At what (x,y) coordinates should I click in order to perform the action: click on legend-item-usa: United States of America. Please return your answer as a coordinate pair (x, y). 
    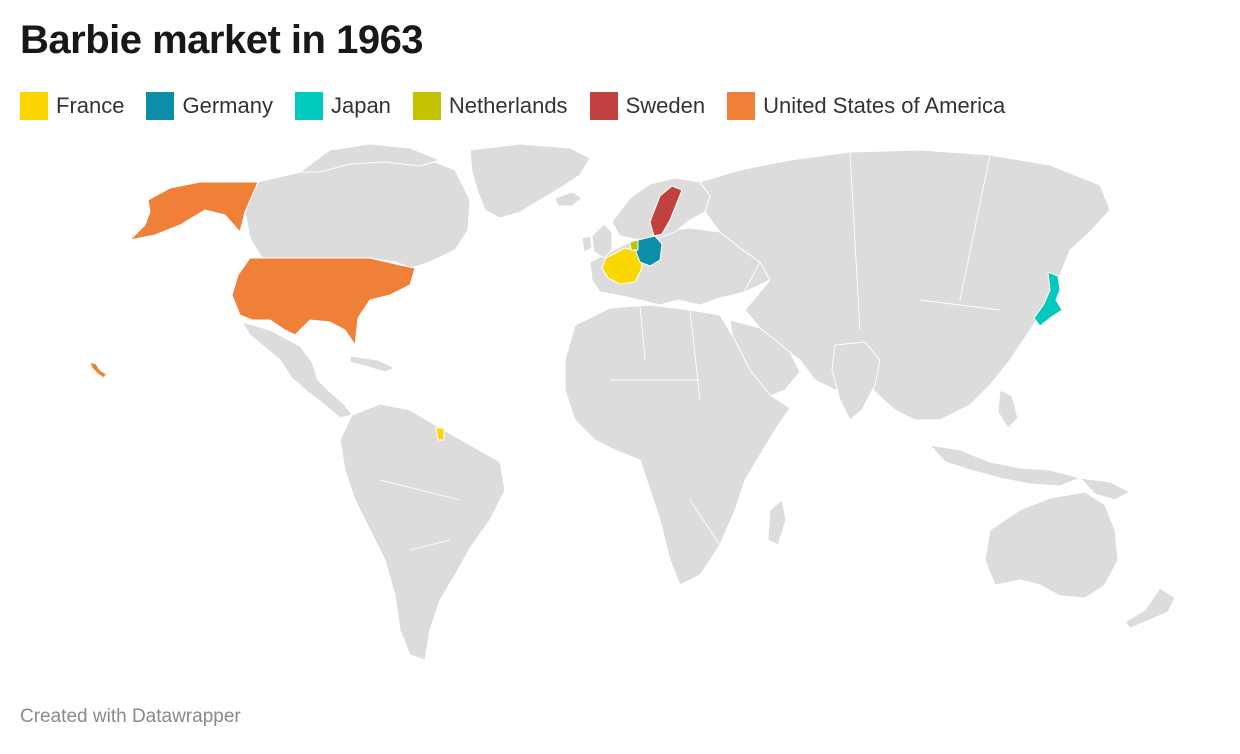
    Looking at the image, I should click on (866, 106).